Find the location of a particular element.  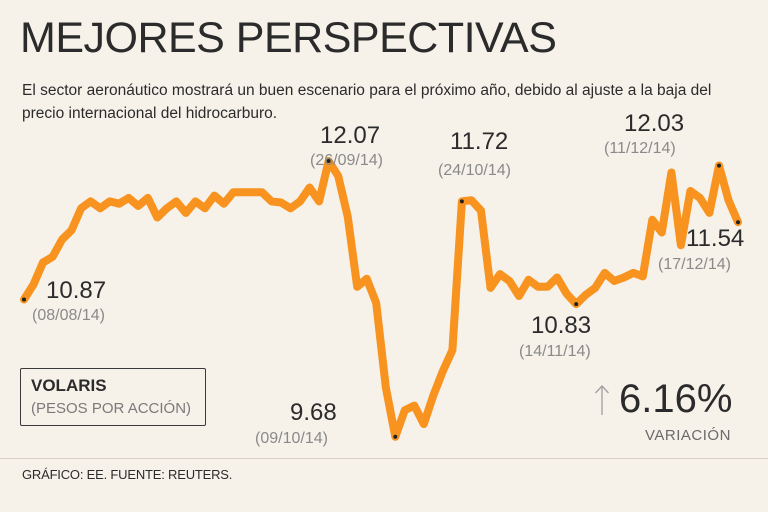

footer-divider is located at coordinates (384, 458).